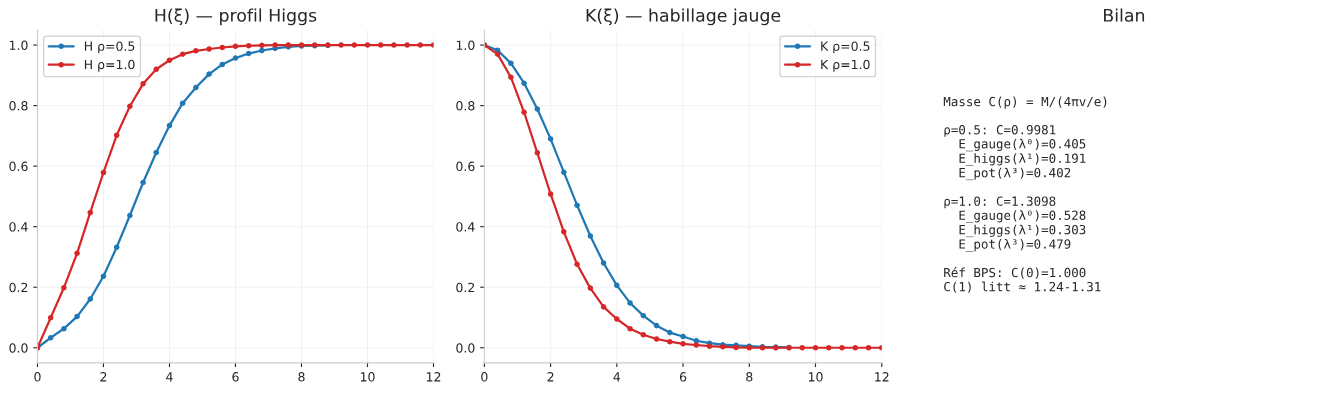 This screenshot has width=1338, height=394. What do you see at coordinates (109, 47) in the screenshot?
I see `legend-label: H ρ=0.5` at bounding box center [109, 47].